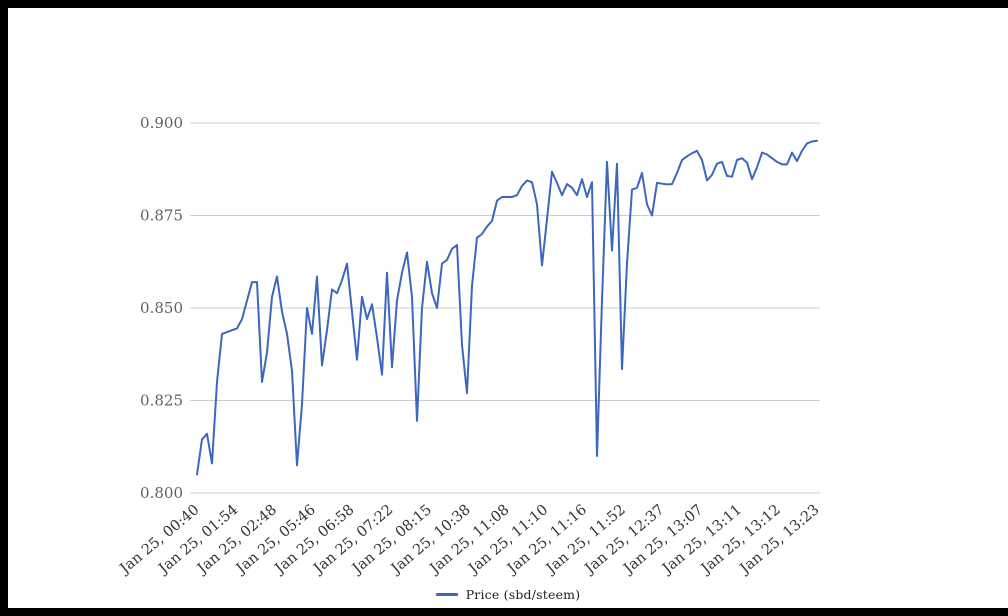 The height and width of the screenshot is (616, 1008). I want to click on y-tick-label: 0.800, so click(161, 493).